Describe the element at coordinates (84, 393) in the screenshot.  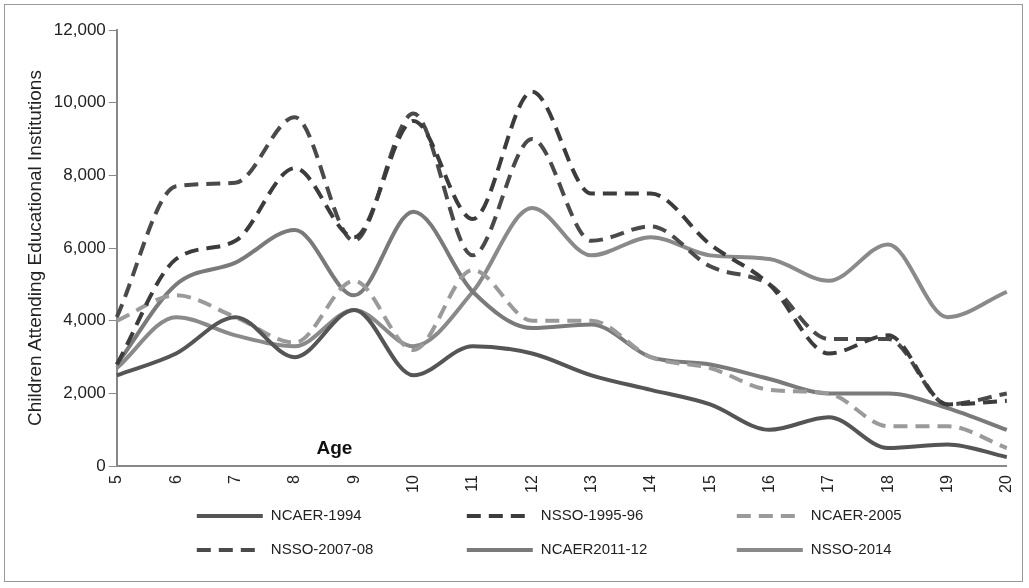
I see `y-tick-label: 2,000` at that location.